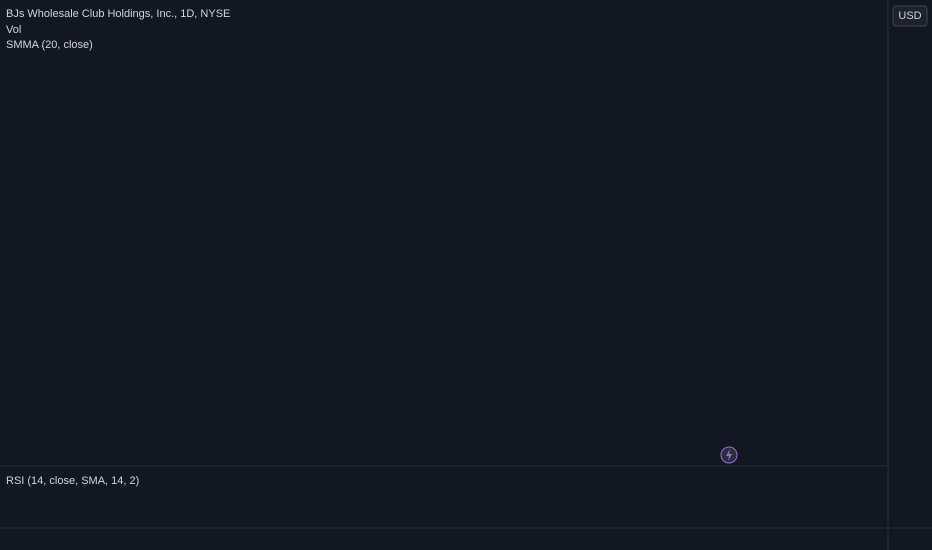 The width and height of the screenshot is (932, 550). What do you see at coordinates (13, 30) in the screenshot?
I see `volume-label: Vol` at bounding box center [13, 30].